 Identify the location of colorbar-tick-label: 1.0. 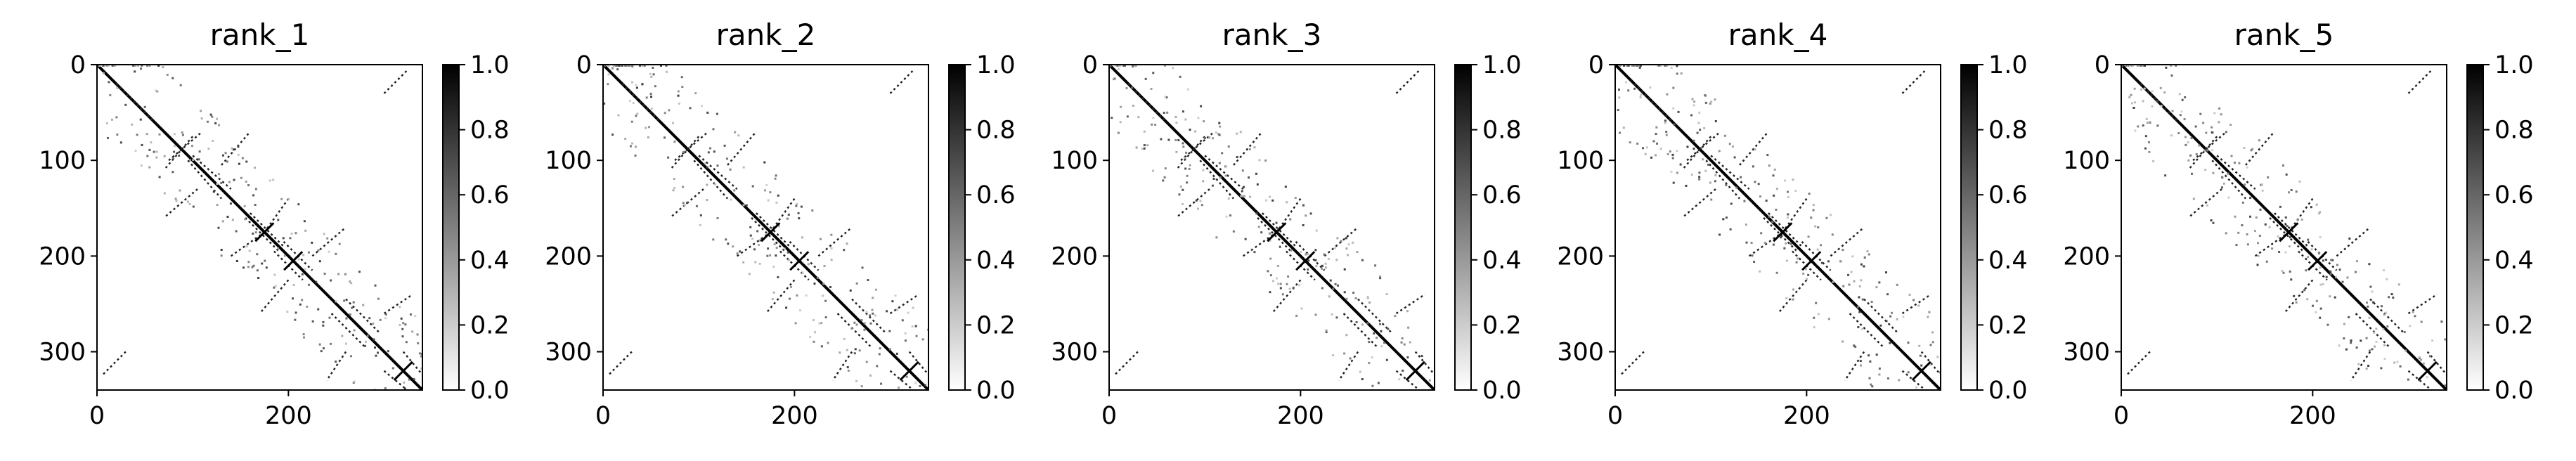
(996, 65).